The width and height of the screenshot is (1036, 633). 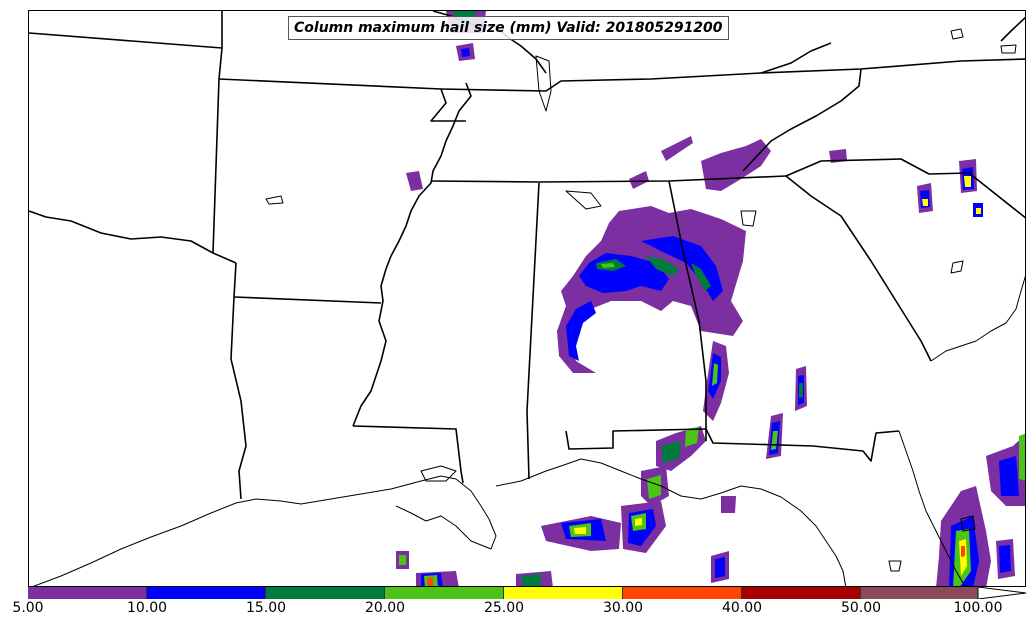 I want to click on hail-gulf-4-yellow, so click(x=580, y=530).